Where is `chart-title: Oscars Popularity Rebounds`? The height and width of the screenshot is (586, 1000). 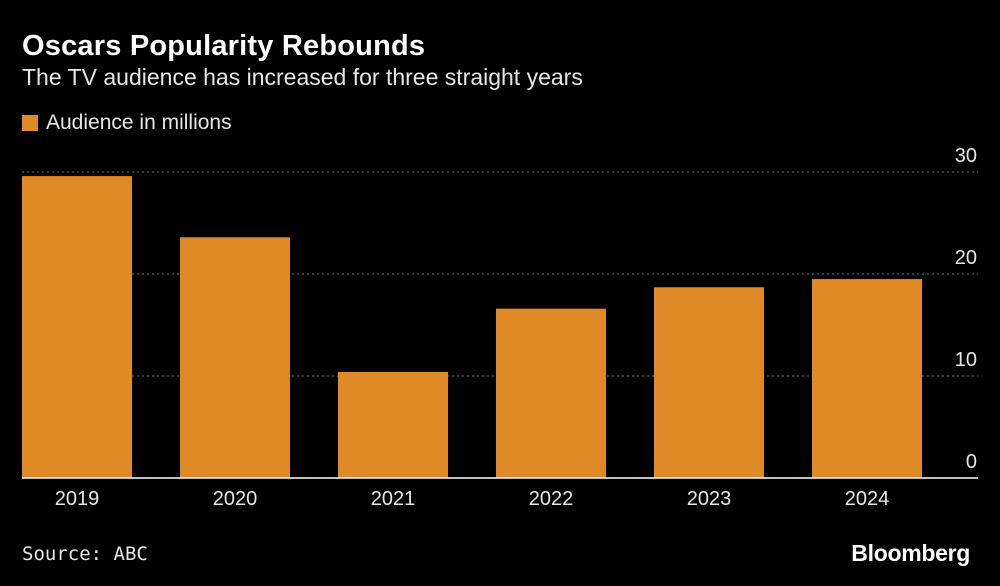 chart-title: Oscars Popularity Rebounds is located at coordinates (224, 46).